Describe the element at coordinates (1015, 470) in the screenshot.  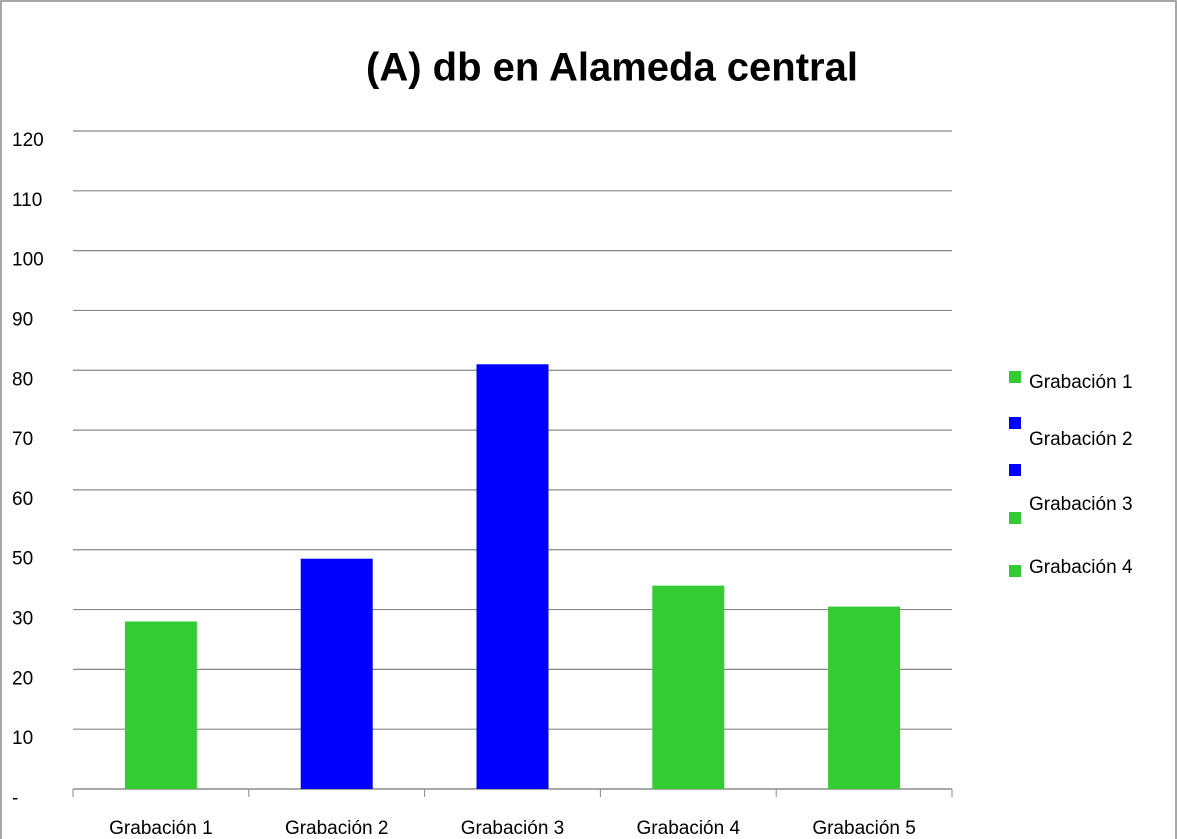
I see `legend-swatch-extra` at that location.